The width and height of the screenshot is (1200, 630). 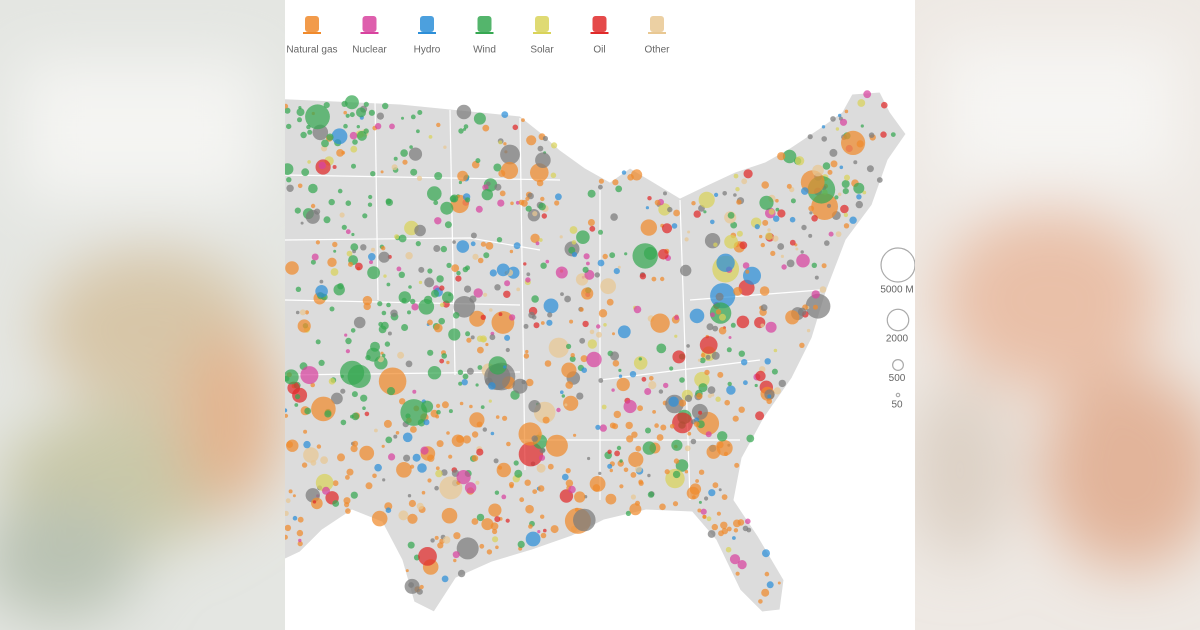 I want to click on legend-icon-base, so click(x=484, y=33).